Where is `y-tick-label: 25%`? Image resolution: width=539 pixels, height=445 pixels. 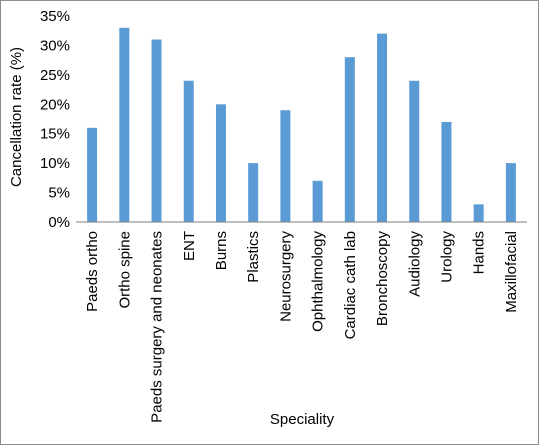 y-tick-label: 25% is located at coordinates (55, 75).